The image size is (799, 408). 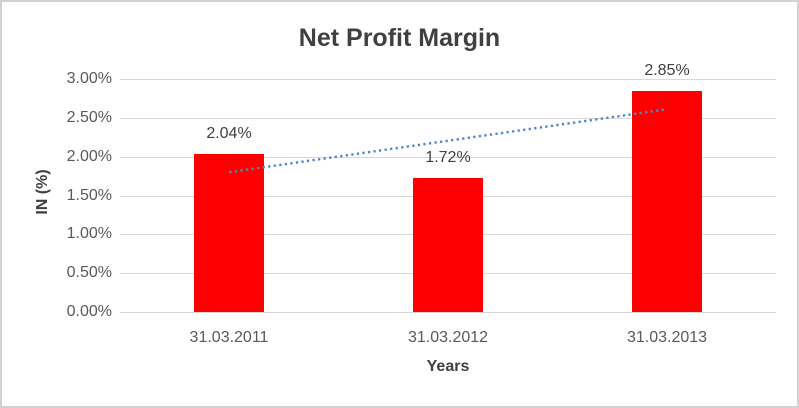 What do you see at coordinates (89, 272) in the screenshot?
I see `y-tick-label: 0.50%` at bounding box center [89, 272].